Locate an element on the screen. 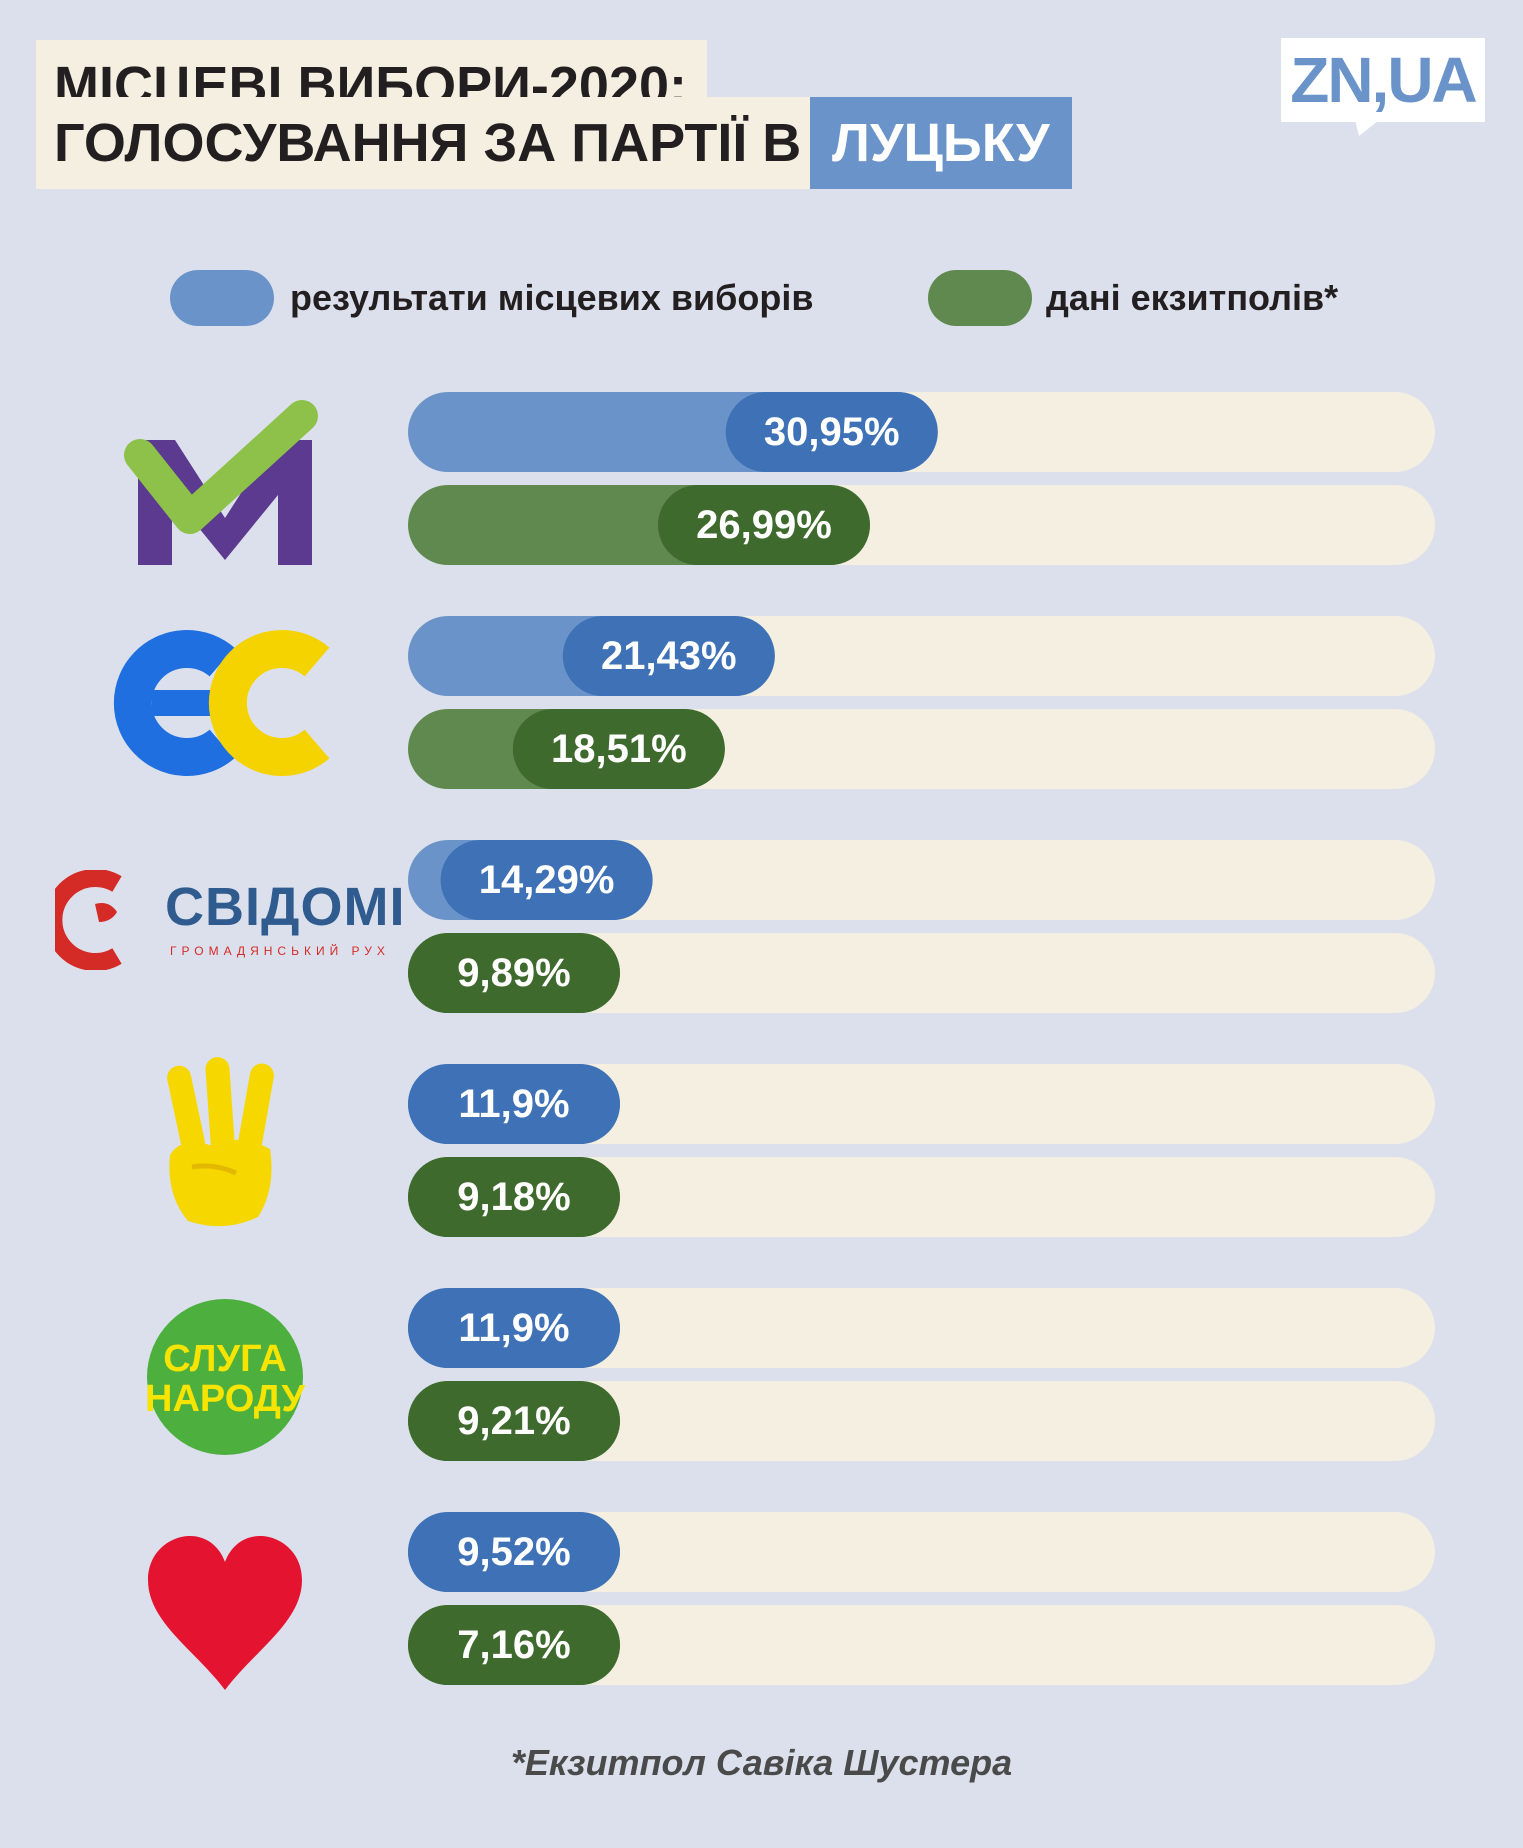 Image resolution: width=1523 pixels, height=1848 pixels. bar-value-label-official: 14,29% is located at coordinates (546, 880).